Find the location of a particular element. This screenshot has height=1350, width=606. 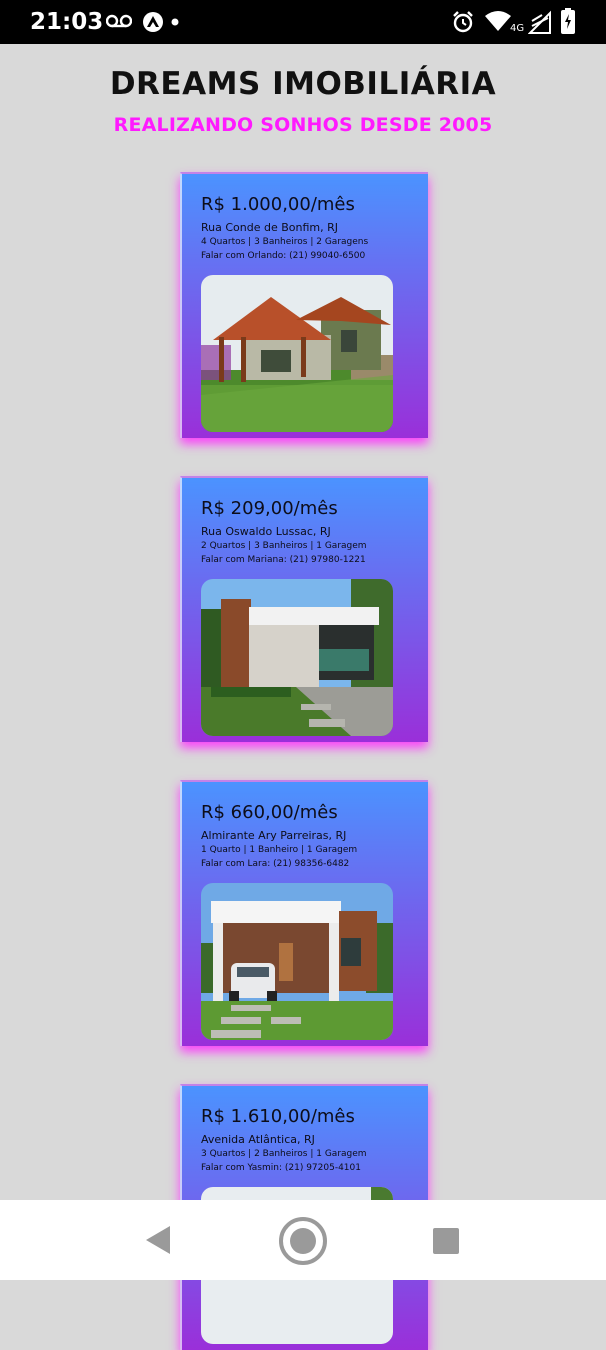

listing-price: R$ 1.000,00/mês is located at coordinates (278, 204).